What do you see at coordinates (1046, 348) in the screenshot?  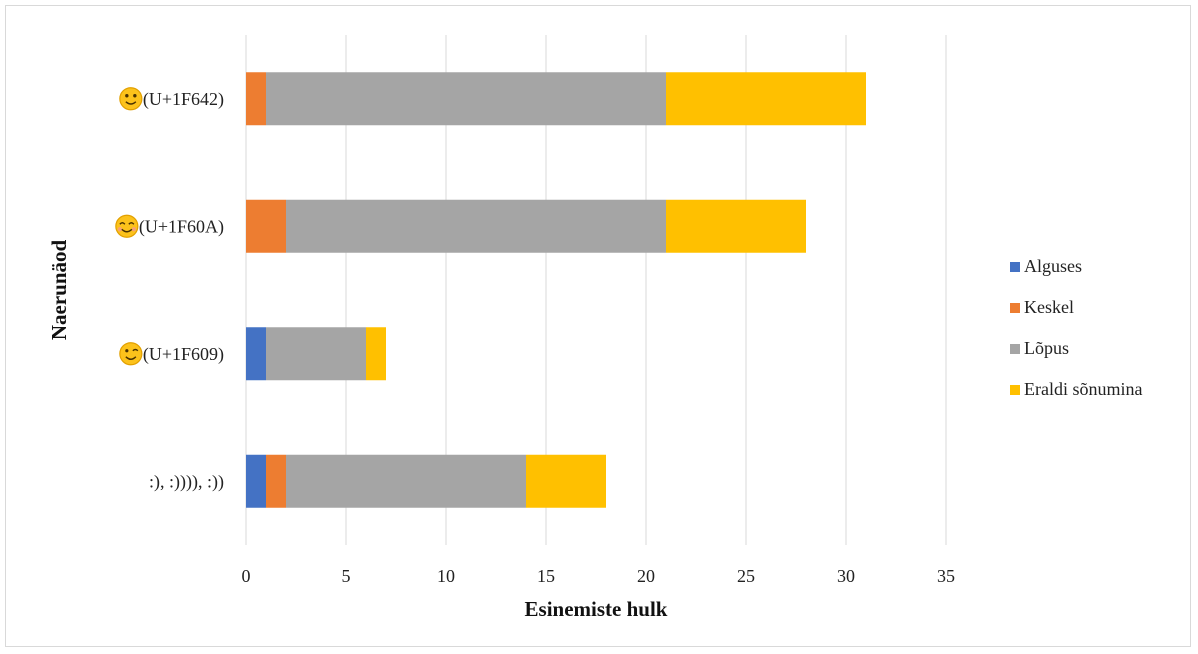 I see `legend-label: Lõpus` at bounding box center [1046, 348].